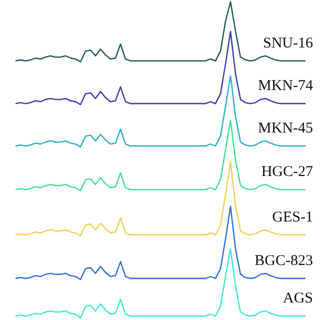 Image resolution: width=320 pixels, height=320 pixels. I want to click on series-label: GES-1, so click(293, 217).